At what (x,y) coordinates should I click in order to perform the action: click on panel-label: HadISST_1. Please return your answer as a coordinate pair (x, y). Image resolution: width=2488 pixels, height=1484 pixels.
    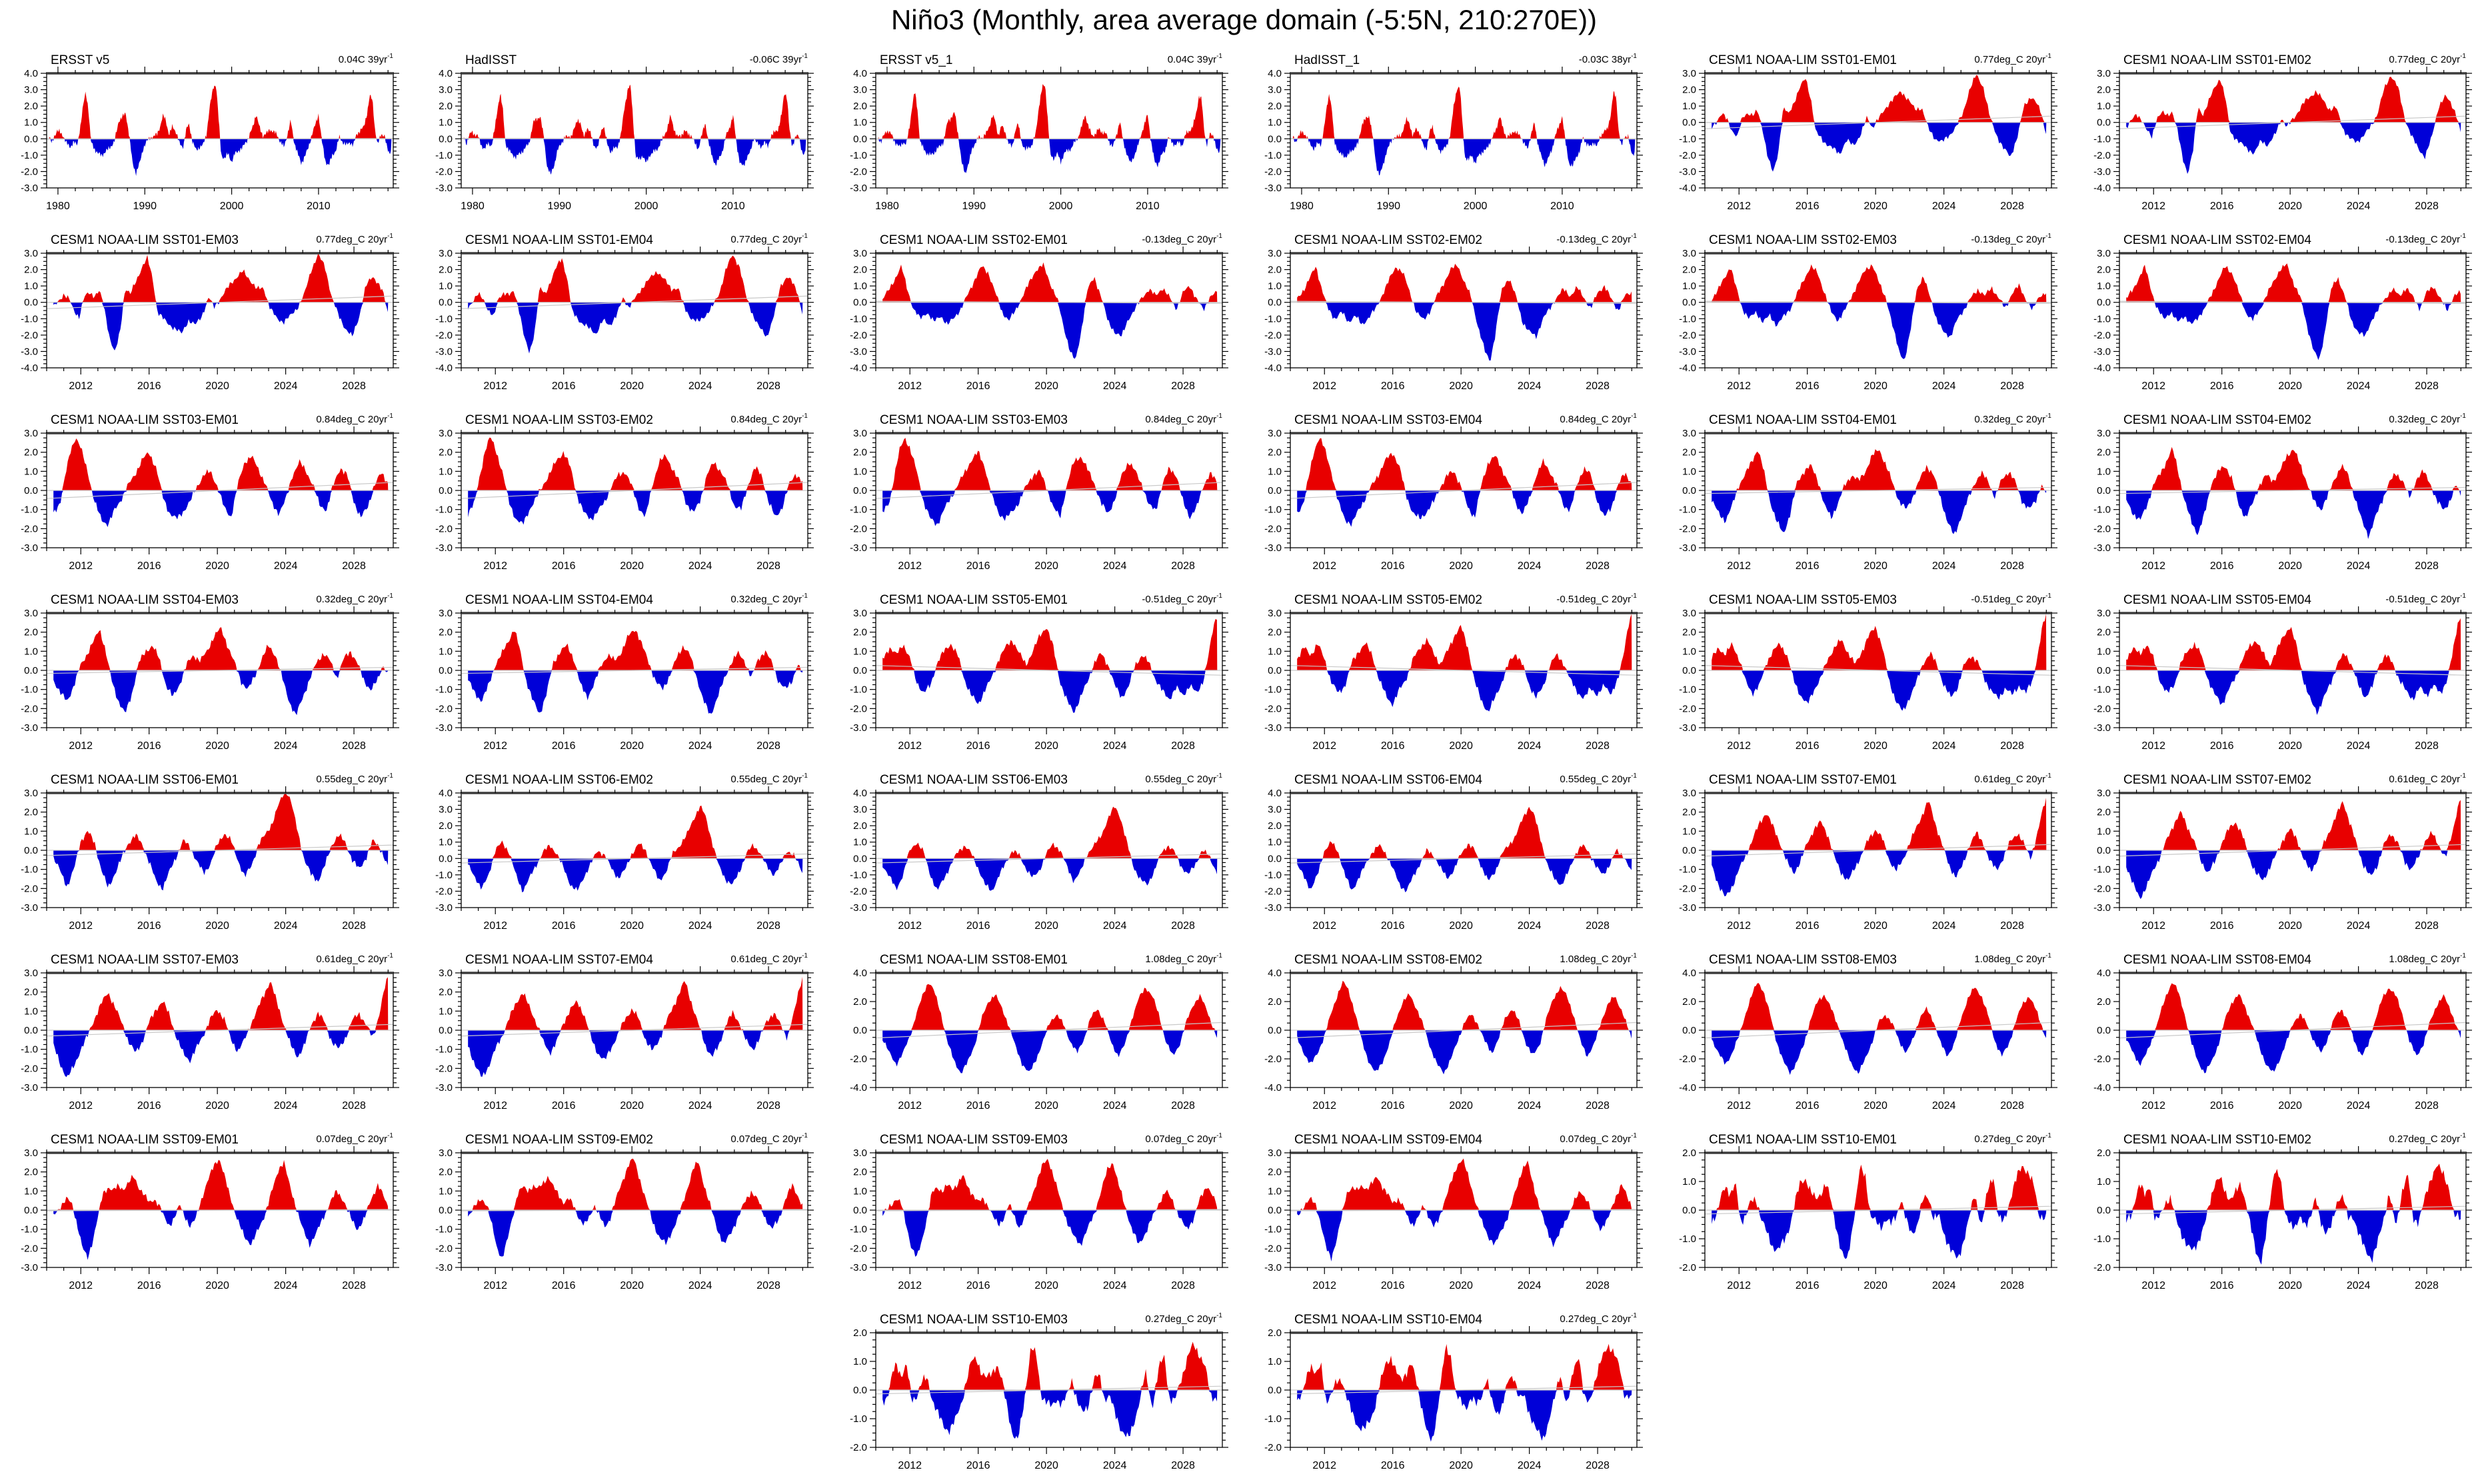
    Looking at the image, I should click on (1327, 60).